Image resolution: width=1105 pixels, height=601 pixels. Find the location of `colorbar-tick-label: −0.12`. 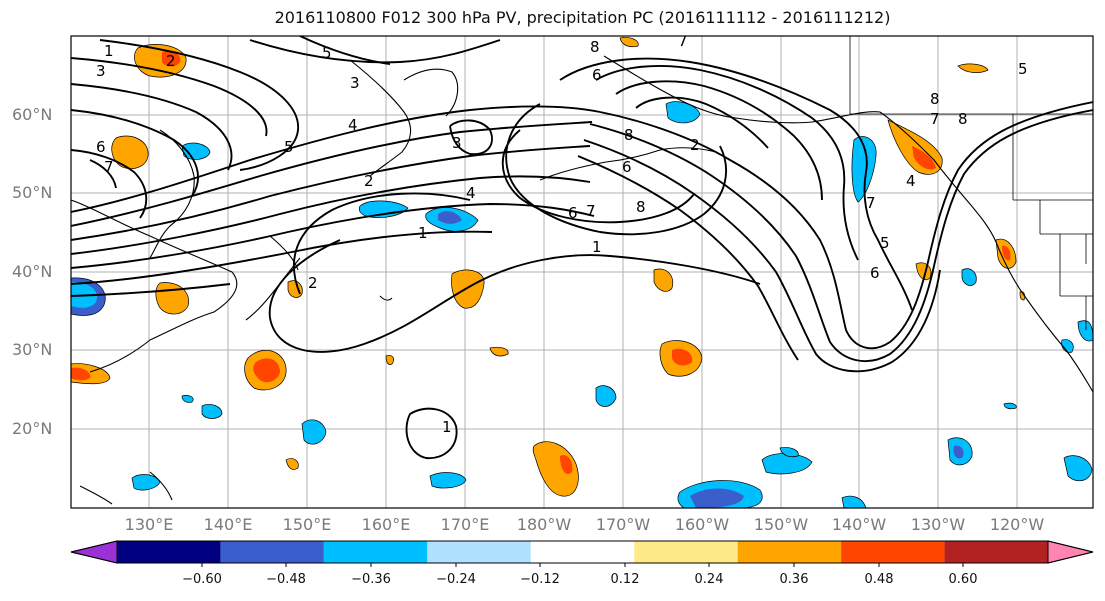

colorbar-tick-label: −0.12 is located at coordinates (540, 579).